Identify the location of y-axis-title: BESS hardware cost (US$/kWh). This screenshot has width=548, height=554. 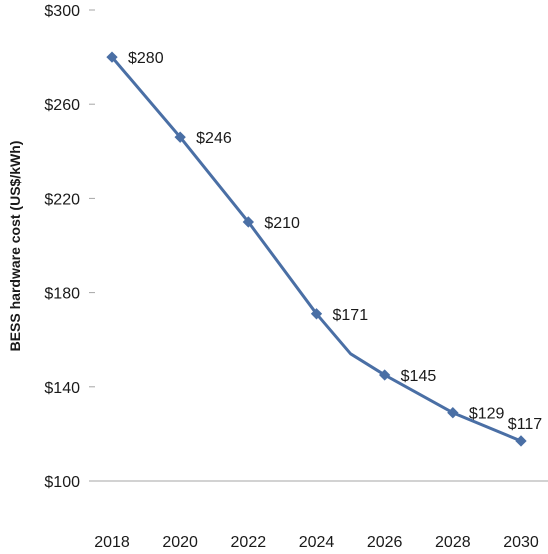
(15, 246).